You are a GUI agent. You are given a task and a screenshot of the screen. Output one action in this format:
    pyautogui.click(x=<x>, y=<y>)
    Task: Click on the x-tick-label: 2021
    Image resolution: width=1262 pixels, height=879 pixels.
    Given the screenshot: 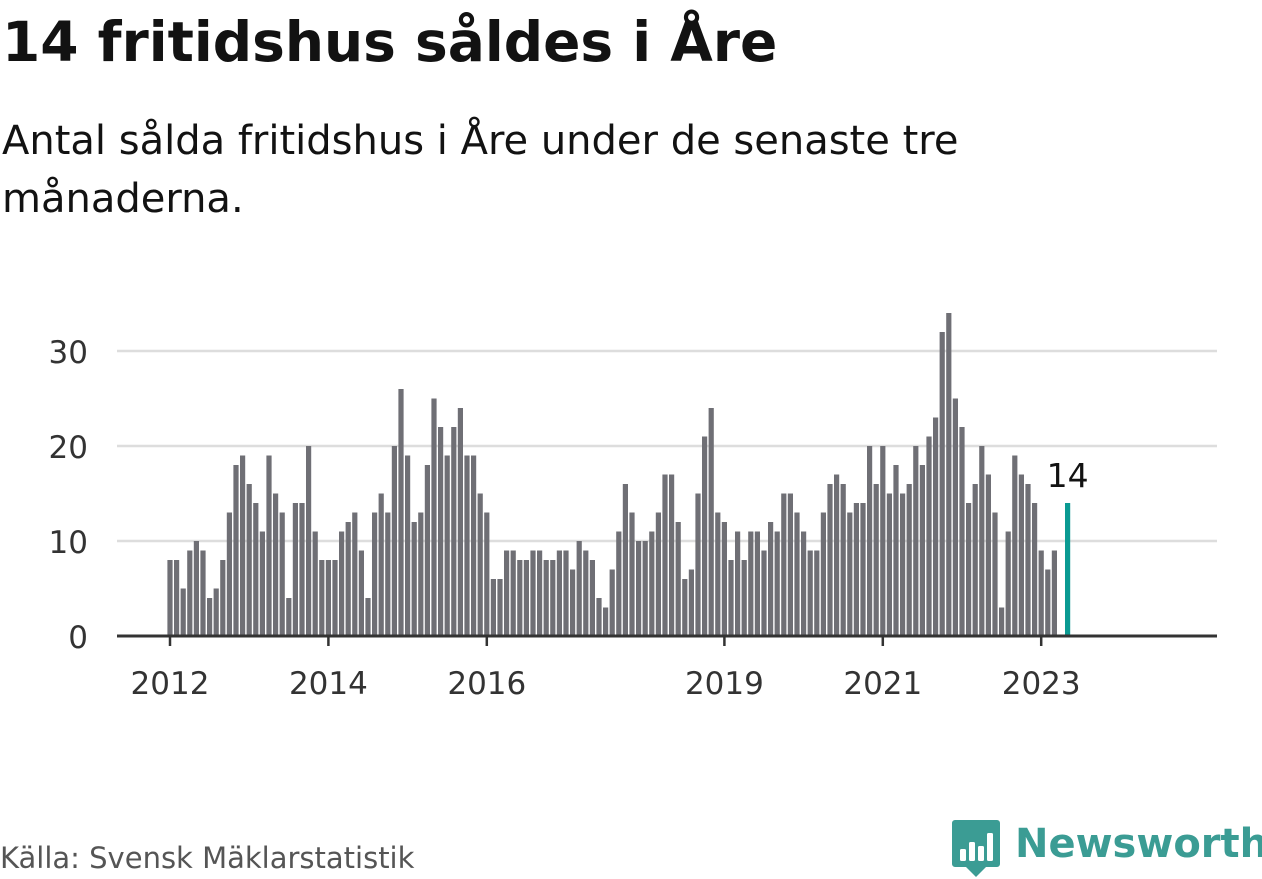 What is the action you would take?
    pyautogui.click(x=882, y=684)
    